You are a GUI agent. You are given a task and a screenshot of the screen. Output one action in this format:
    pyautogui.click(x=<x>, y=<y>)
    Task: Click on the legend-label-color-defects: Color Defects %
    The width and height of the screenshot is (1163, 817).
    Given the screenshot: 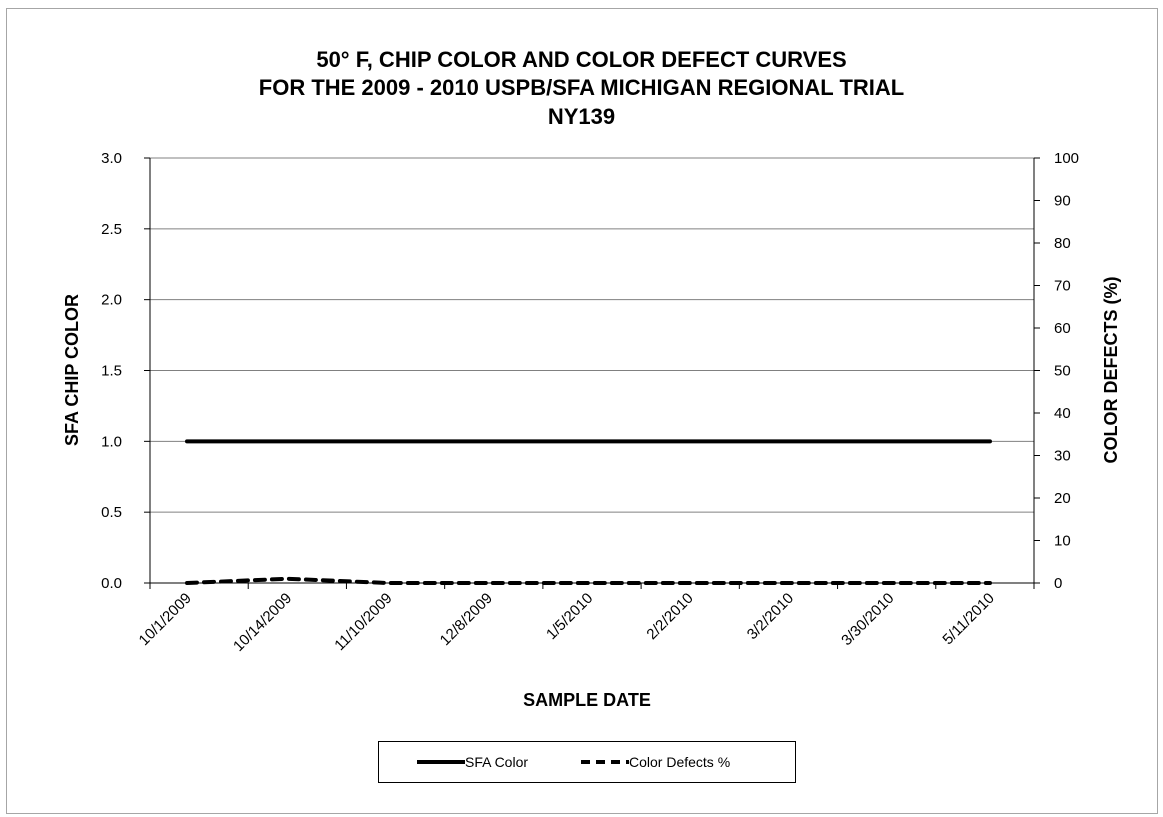 What is the action you would take?
    pyautogui.click(x=680, y=762)
    